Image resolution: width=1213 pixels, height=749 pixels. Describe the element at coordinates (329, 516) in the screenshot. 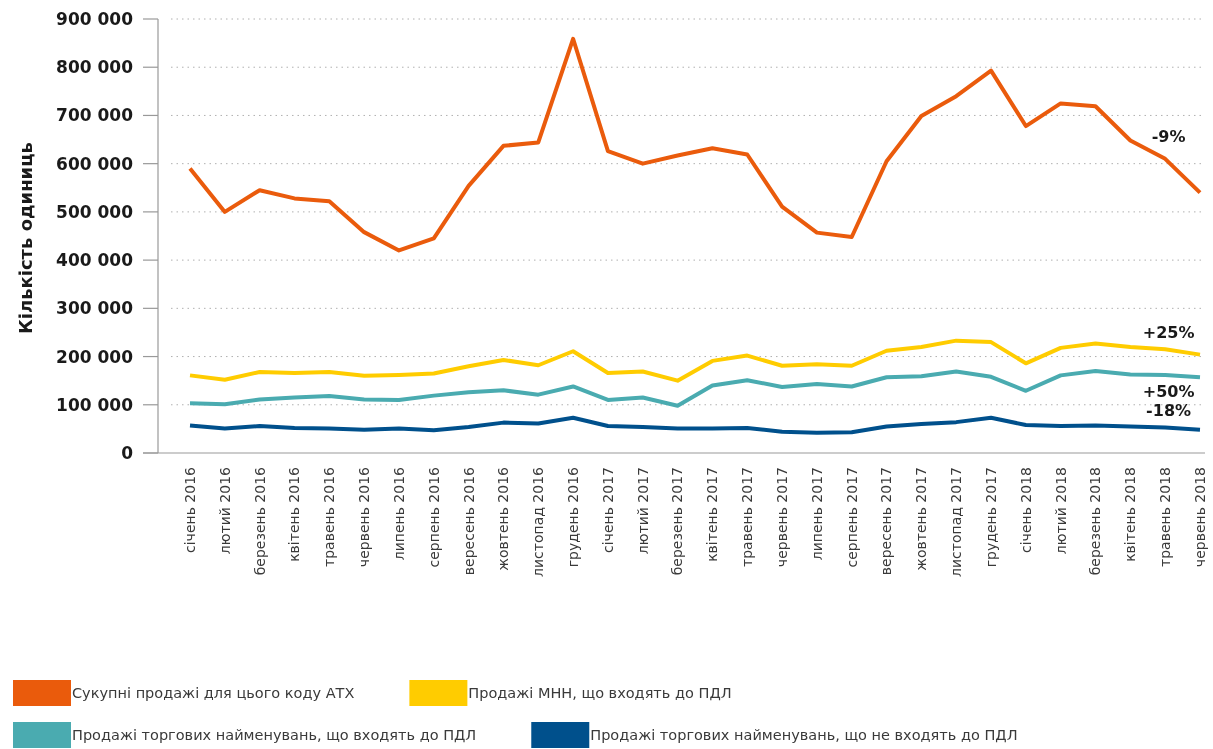

I see `x-tick-label: травень 2016` at that location.